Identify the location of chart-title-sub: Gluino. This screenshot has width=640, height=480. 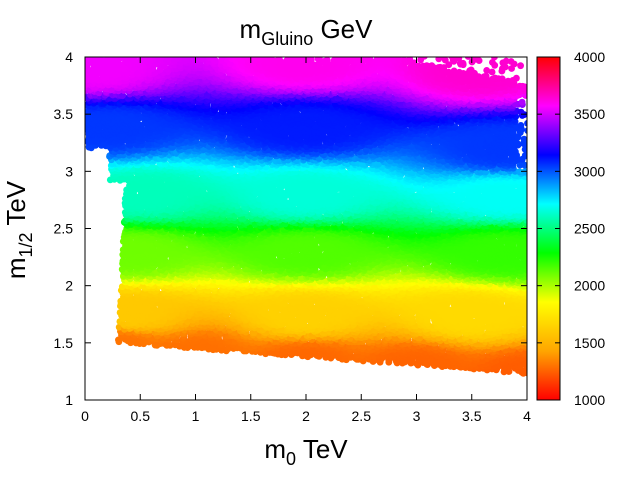
(287, 39).